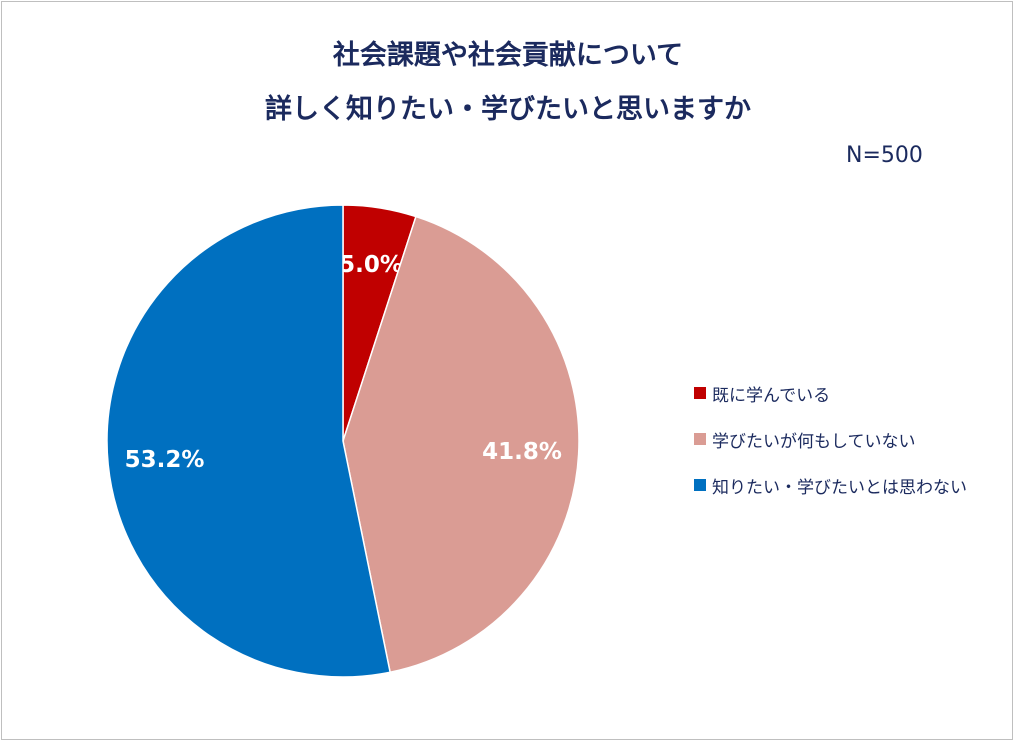 Image resolution: width=1016 pixels, height=743 pixels. Describe the element at coordinates (814, 441) in the screenshot. I see `legend-label: 学びたいが何もしていない` at that location.